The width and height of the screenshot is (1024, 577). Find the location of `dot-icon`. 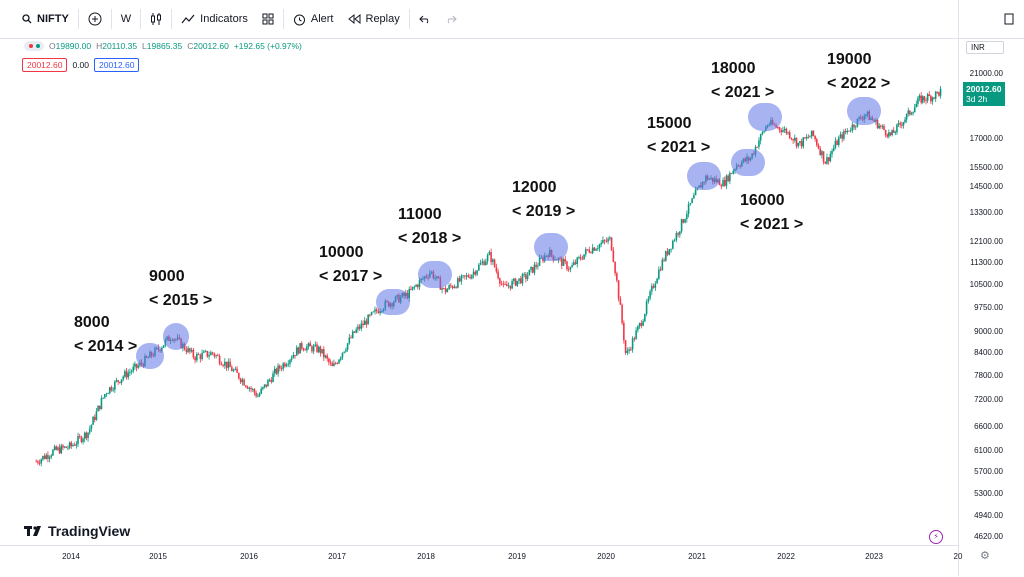

dot-icon is located at coordinates (30, 46).